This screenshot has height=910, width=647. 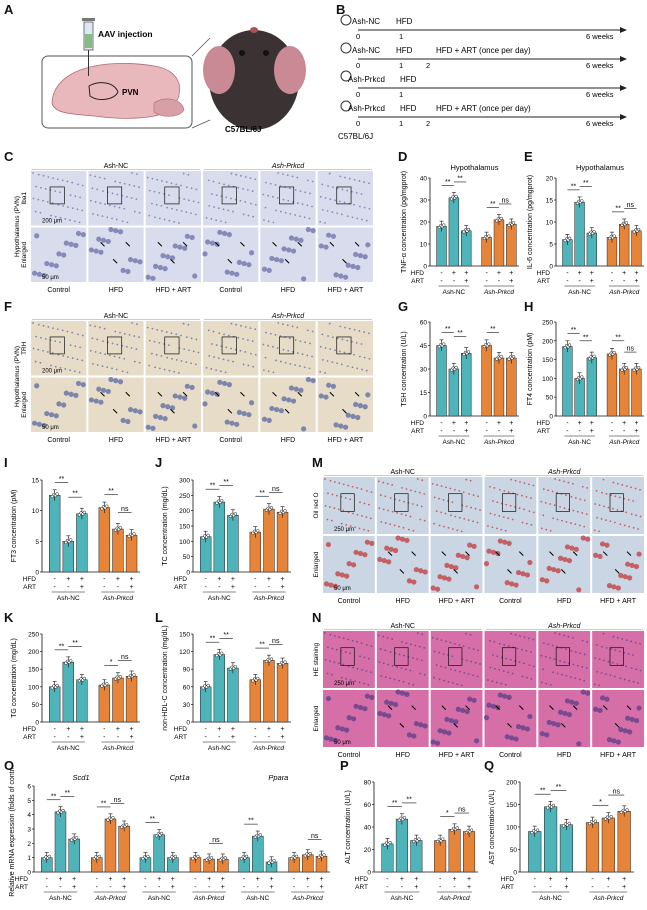 I want to click on panel-letter-n: N, so click(x=317, y=617).